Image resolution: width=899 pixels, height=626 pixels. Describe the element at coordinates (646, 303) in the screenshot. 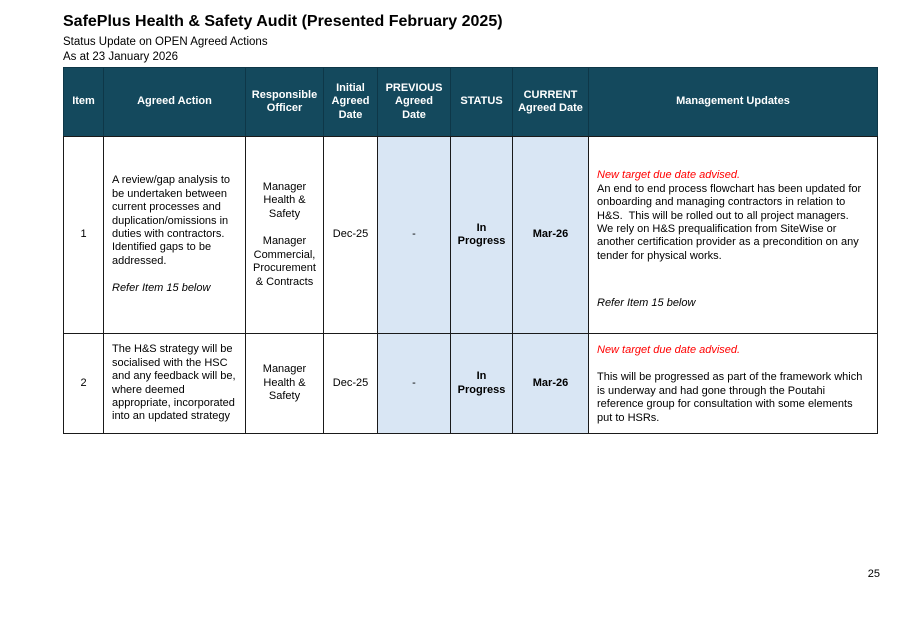

I see `management-note: Refer Item 15 below` at that location.